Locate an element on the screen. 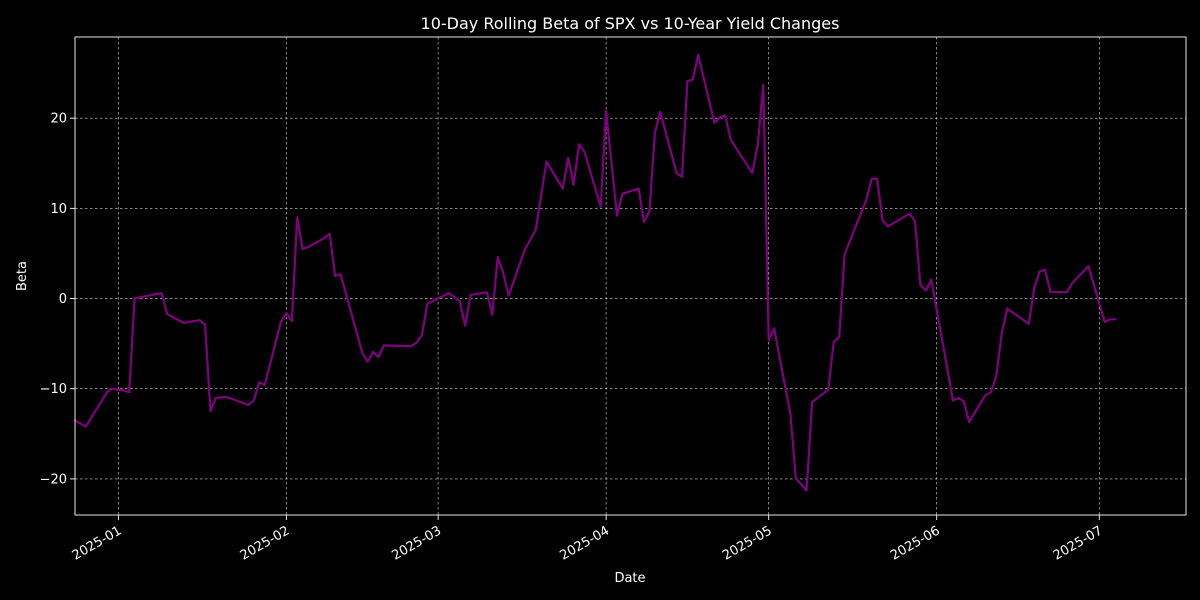 The height and width of the screenshot is (600, 1200). y-tick-label: −10 is located at coordinates (53, 389).